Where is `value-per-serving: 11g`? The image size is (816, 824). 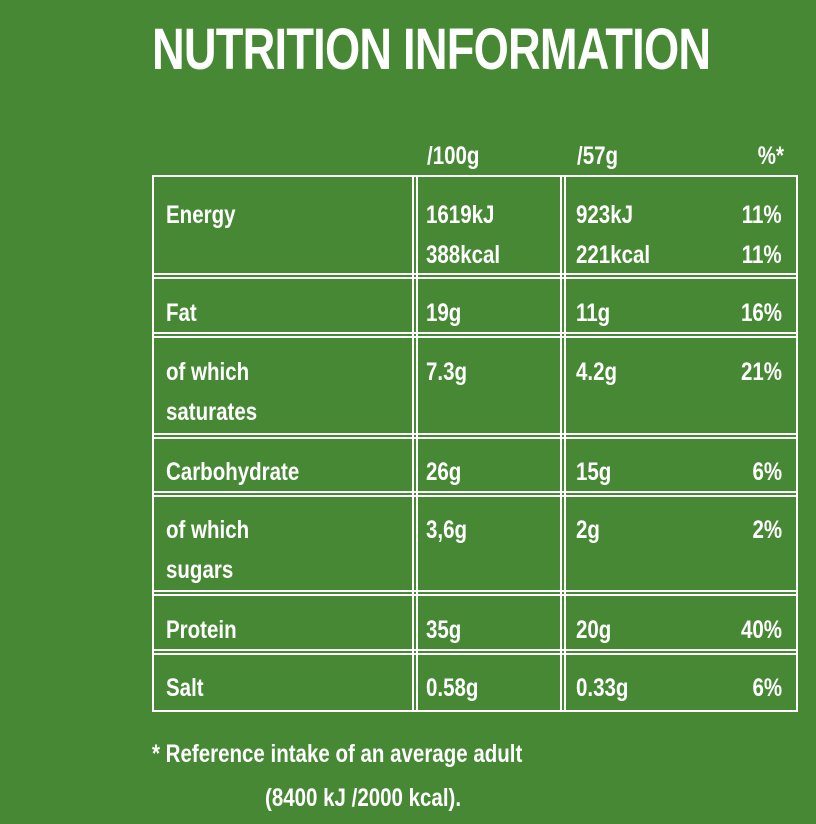
value-per-serving: 11g is located at coordinates (593, 313).